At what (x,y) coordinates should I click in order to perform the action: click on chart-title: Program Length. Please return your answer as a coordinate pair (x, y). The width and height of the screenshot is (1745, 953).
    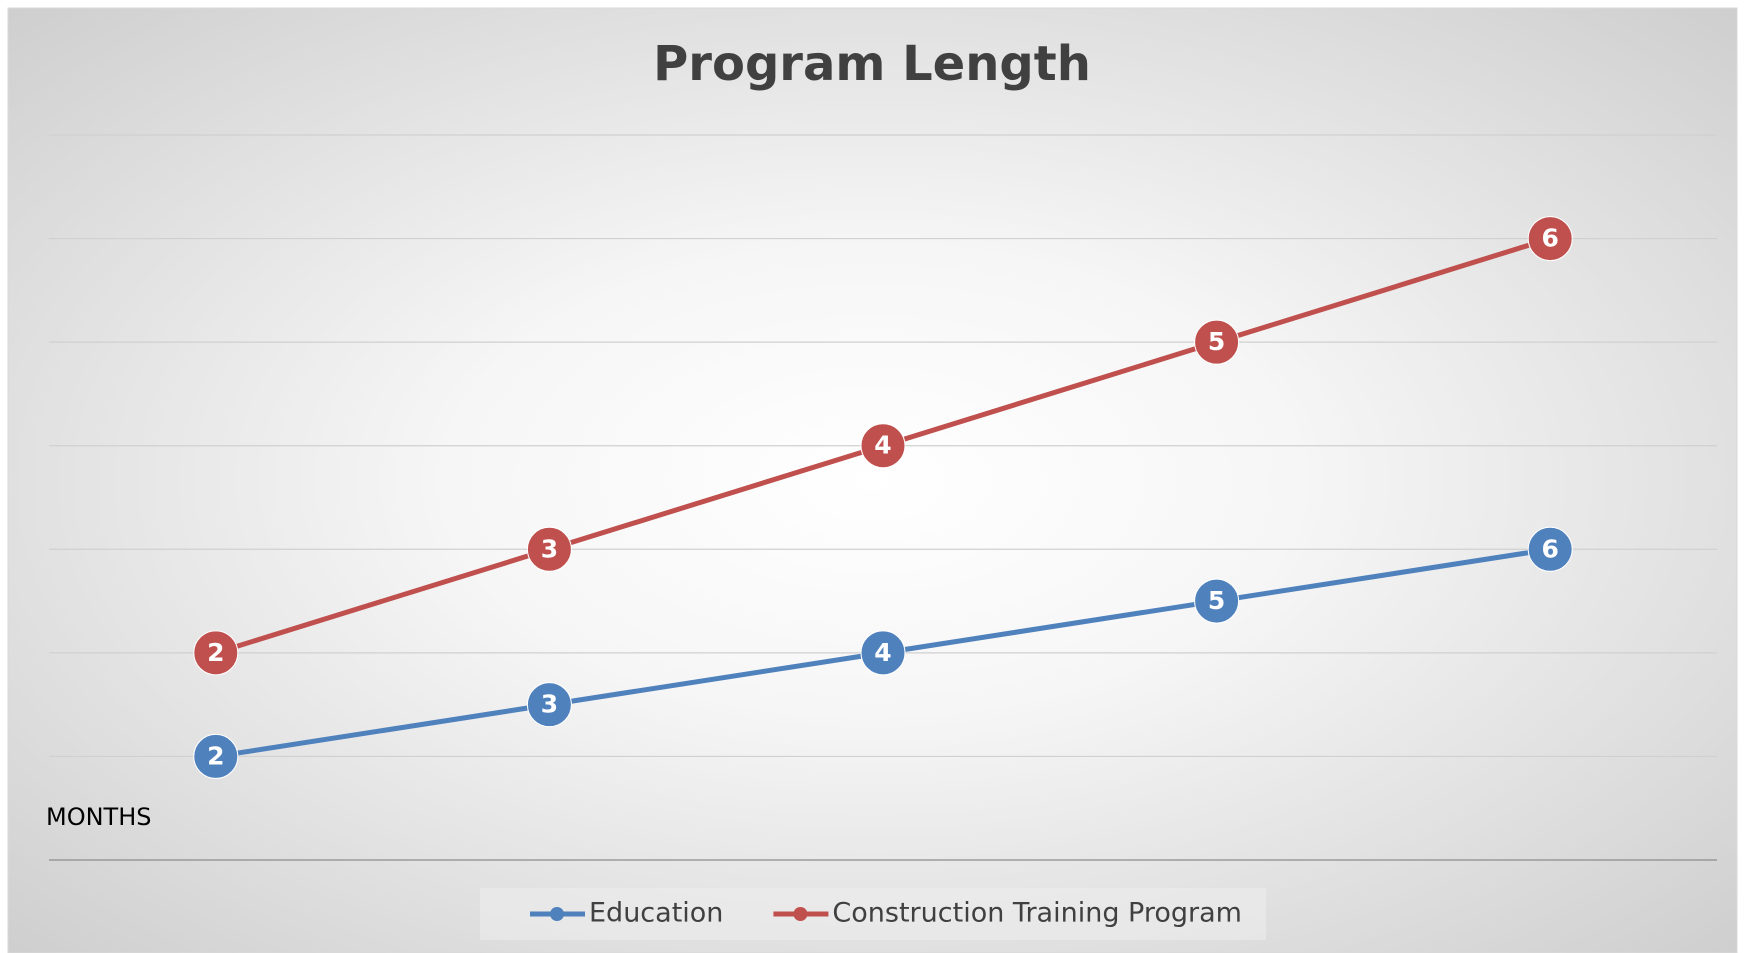
    Looking at the image, I should click on (872, 64).